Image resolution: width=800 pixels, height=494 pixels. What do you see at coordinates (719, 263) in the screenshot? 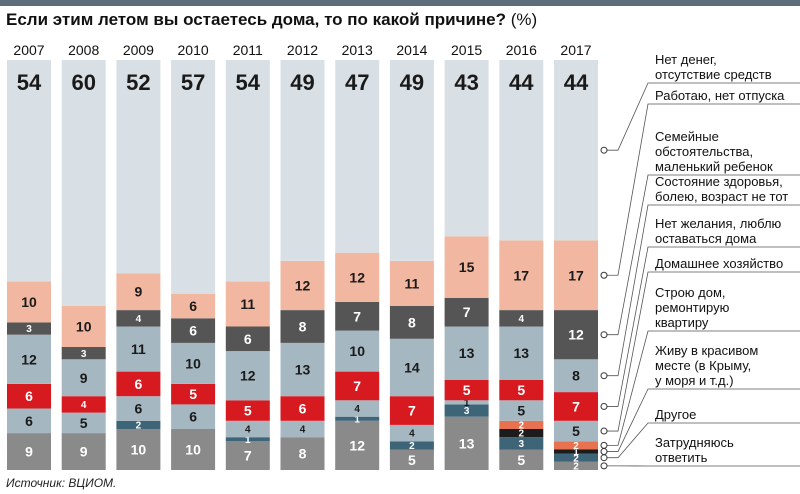
I see `legend-item-4: Домашнее хозяйство` at bounding box center [719, 263].